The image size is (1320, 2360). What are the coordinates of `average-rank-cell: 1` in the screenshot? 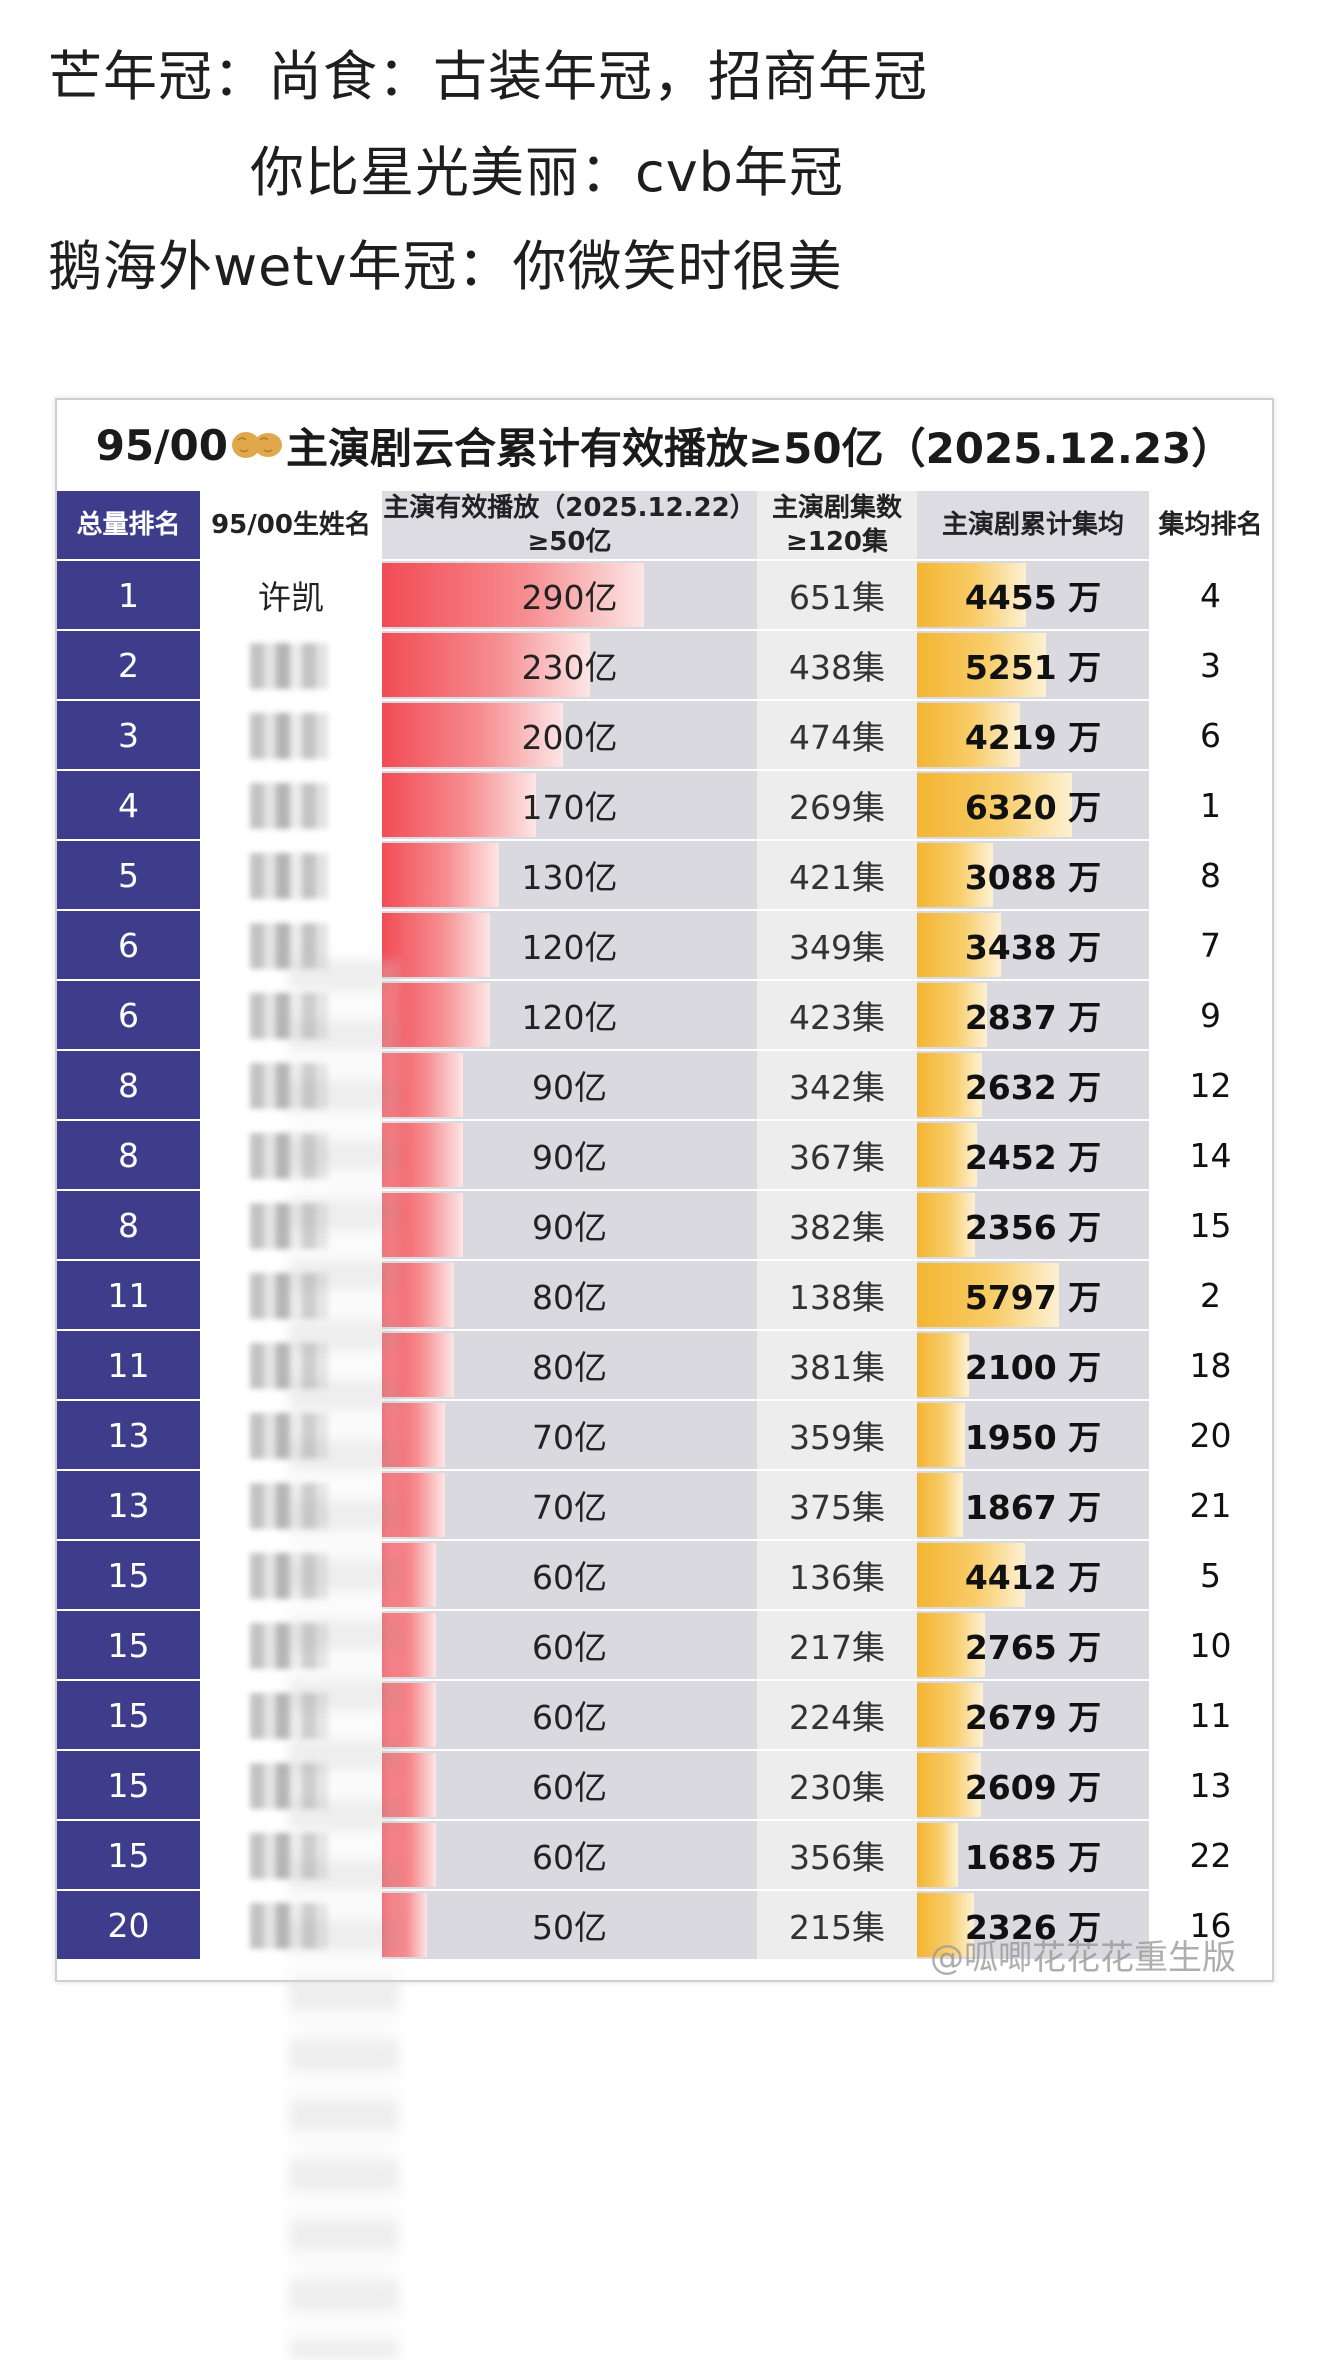 It's located at (1210, 806).